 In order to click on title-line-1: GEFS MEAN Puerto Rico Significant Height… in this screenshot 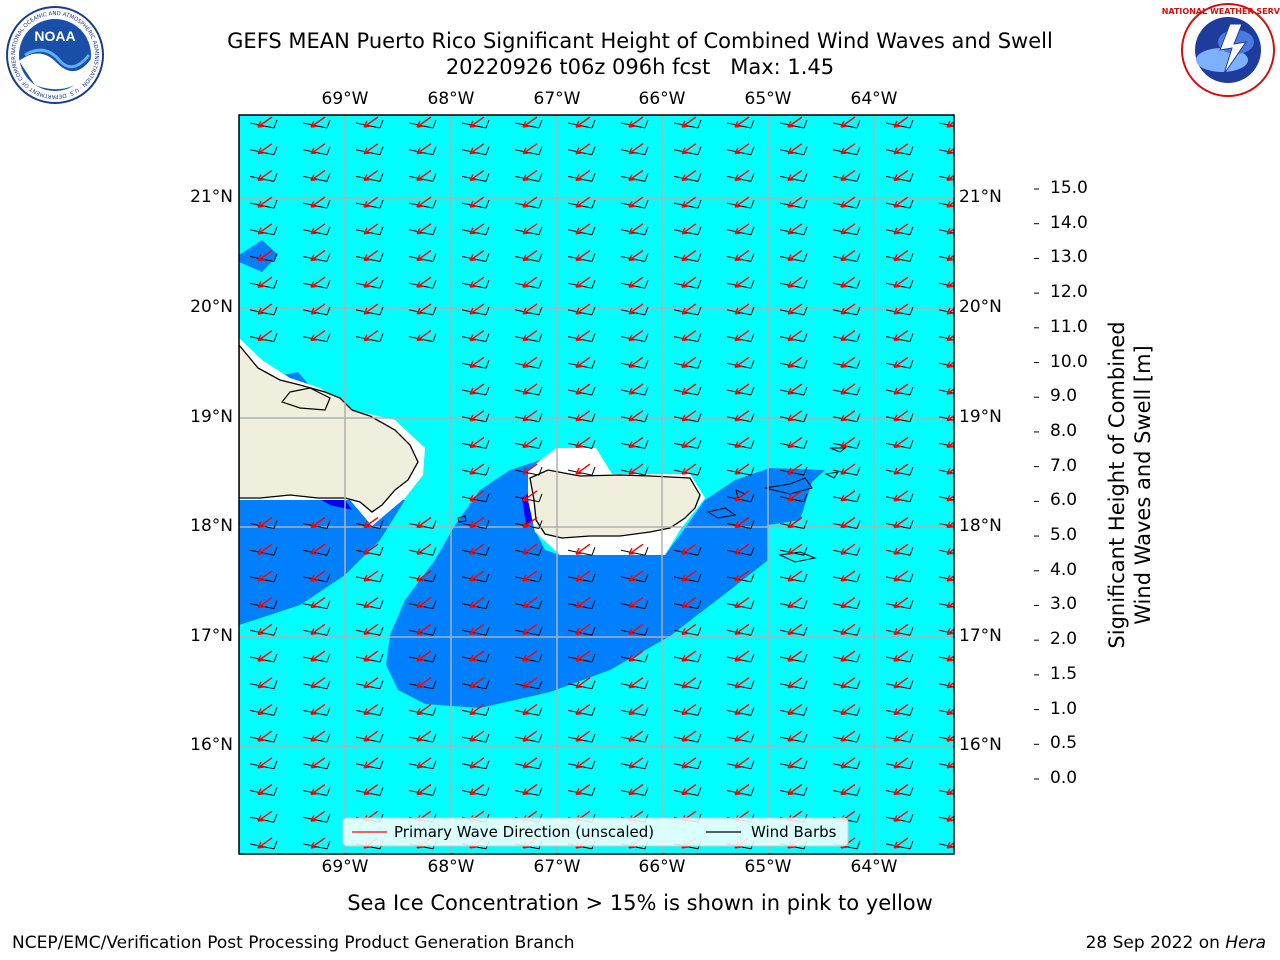, I will do `click(640, 41)`.